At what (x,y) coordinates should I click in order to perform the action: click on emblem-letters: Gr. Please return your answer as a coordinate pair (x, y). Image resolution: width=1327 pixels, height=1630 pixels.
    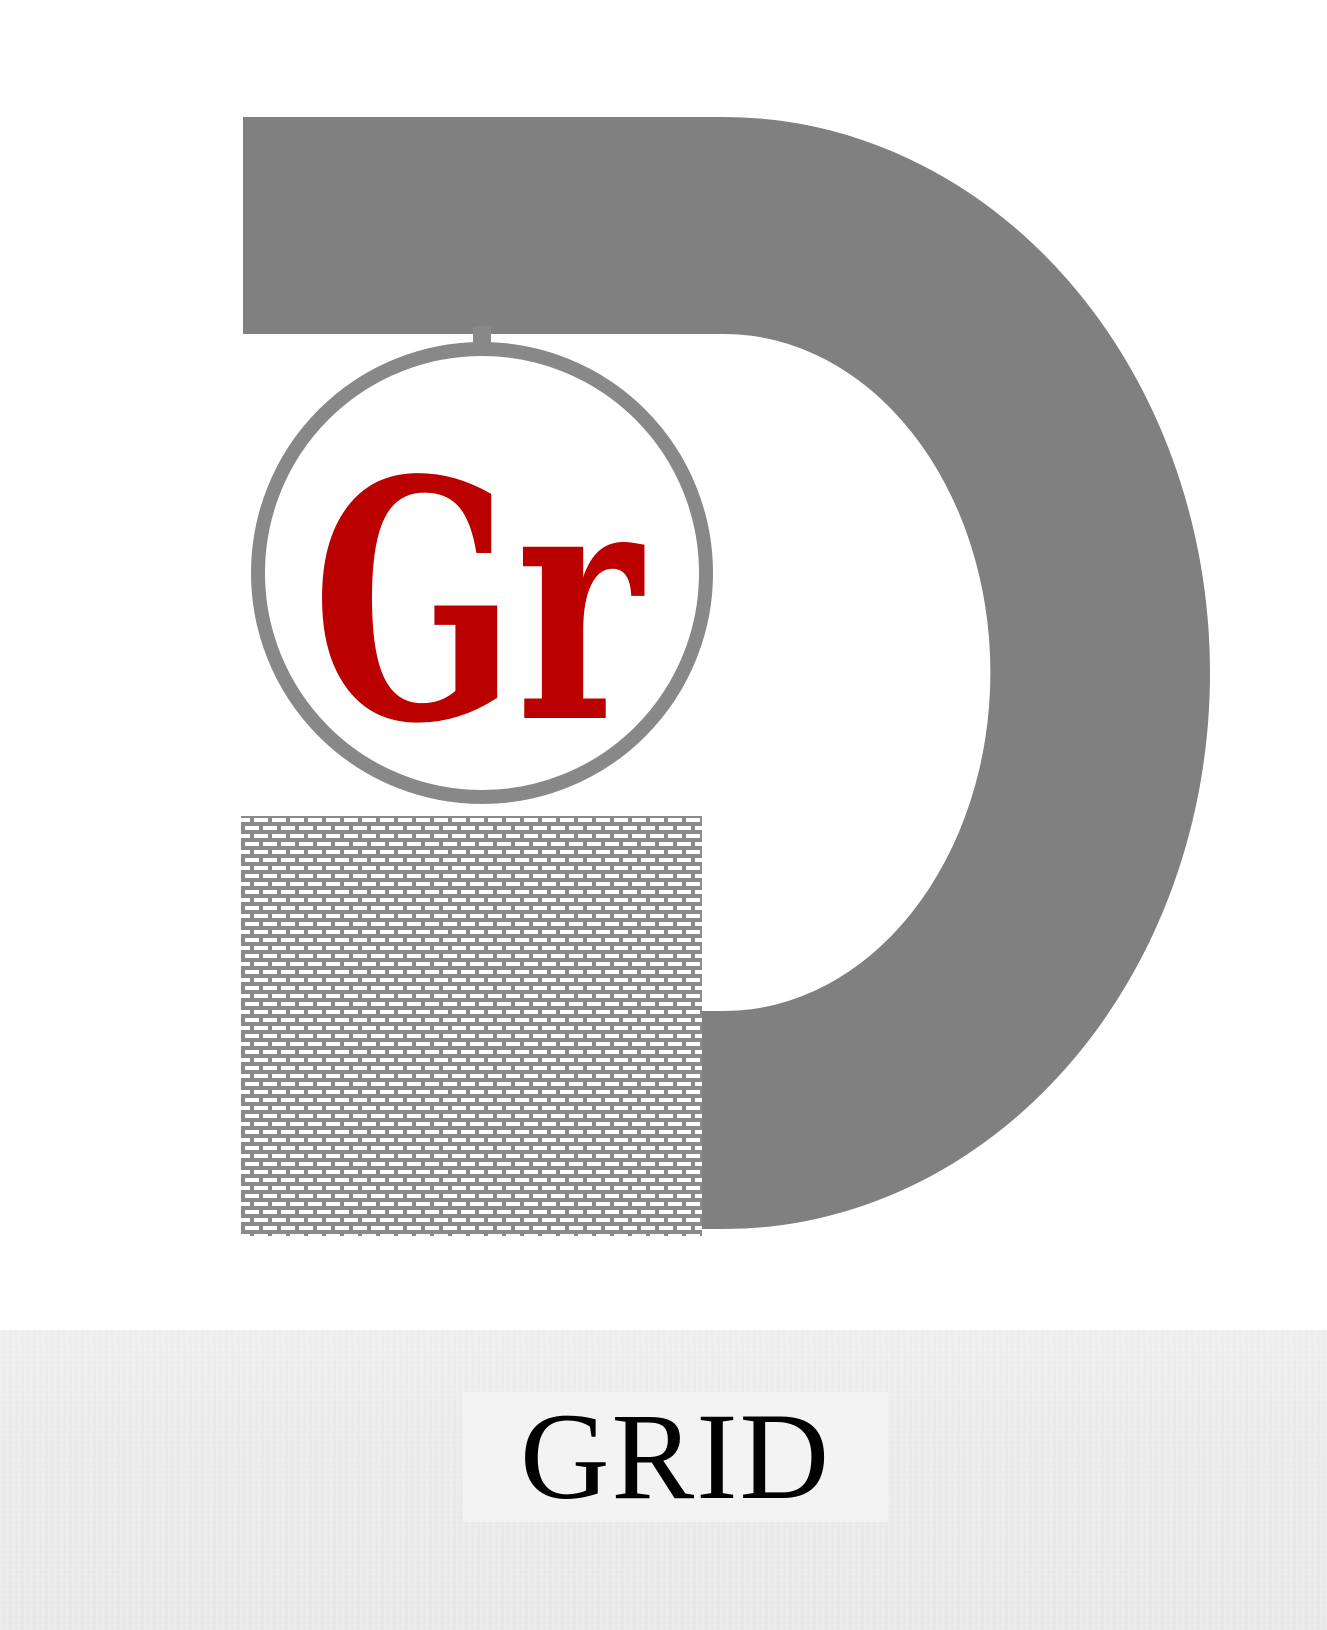
    Looking at the image, I should click on (479, 602).